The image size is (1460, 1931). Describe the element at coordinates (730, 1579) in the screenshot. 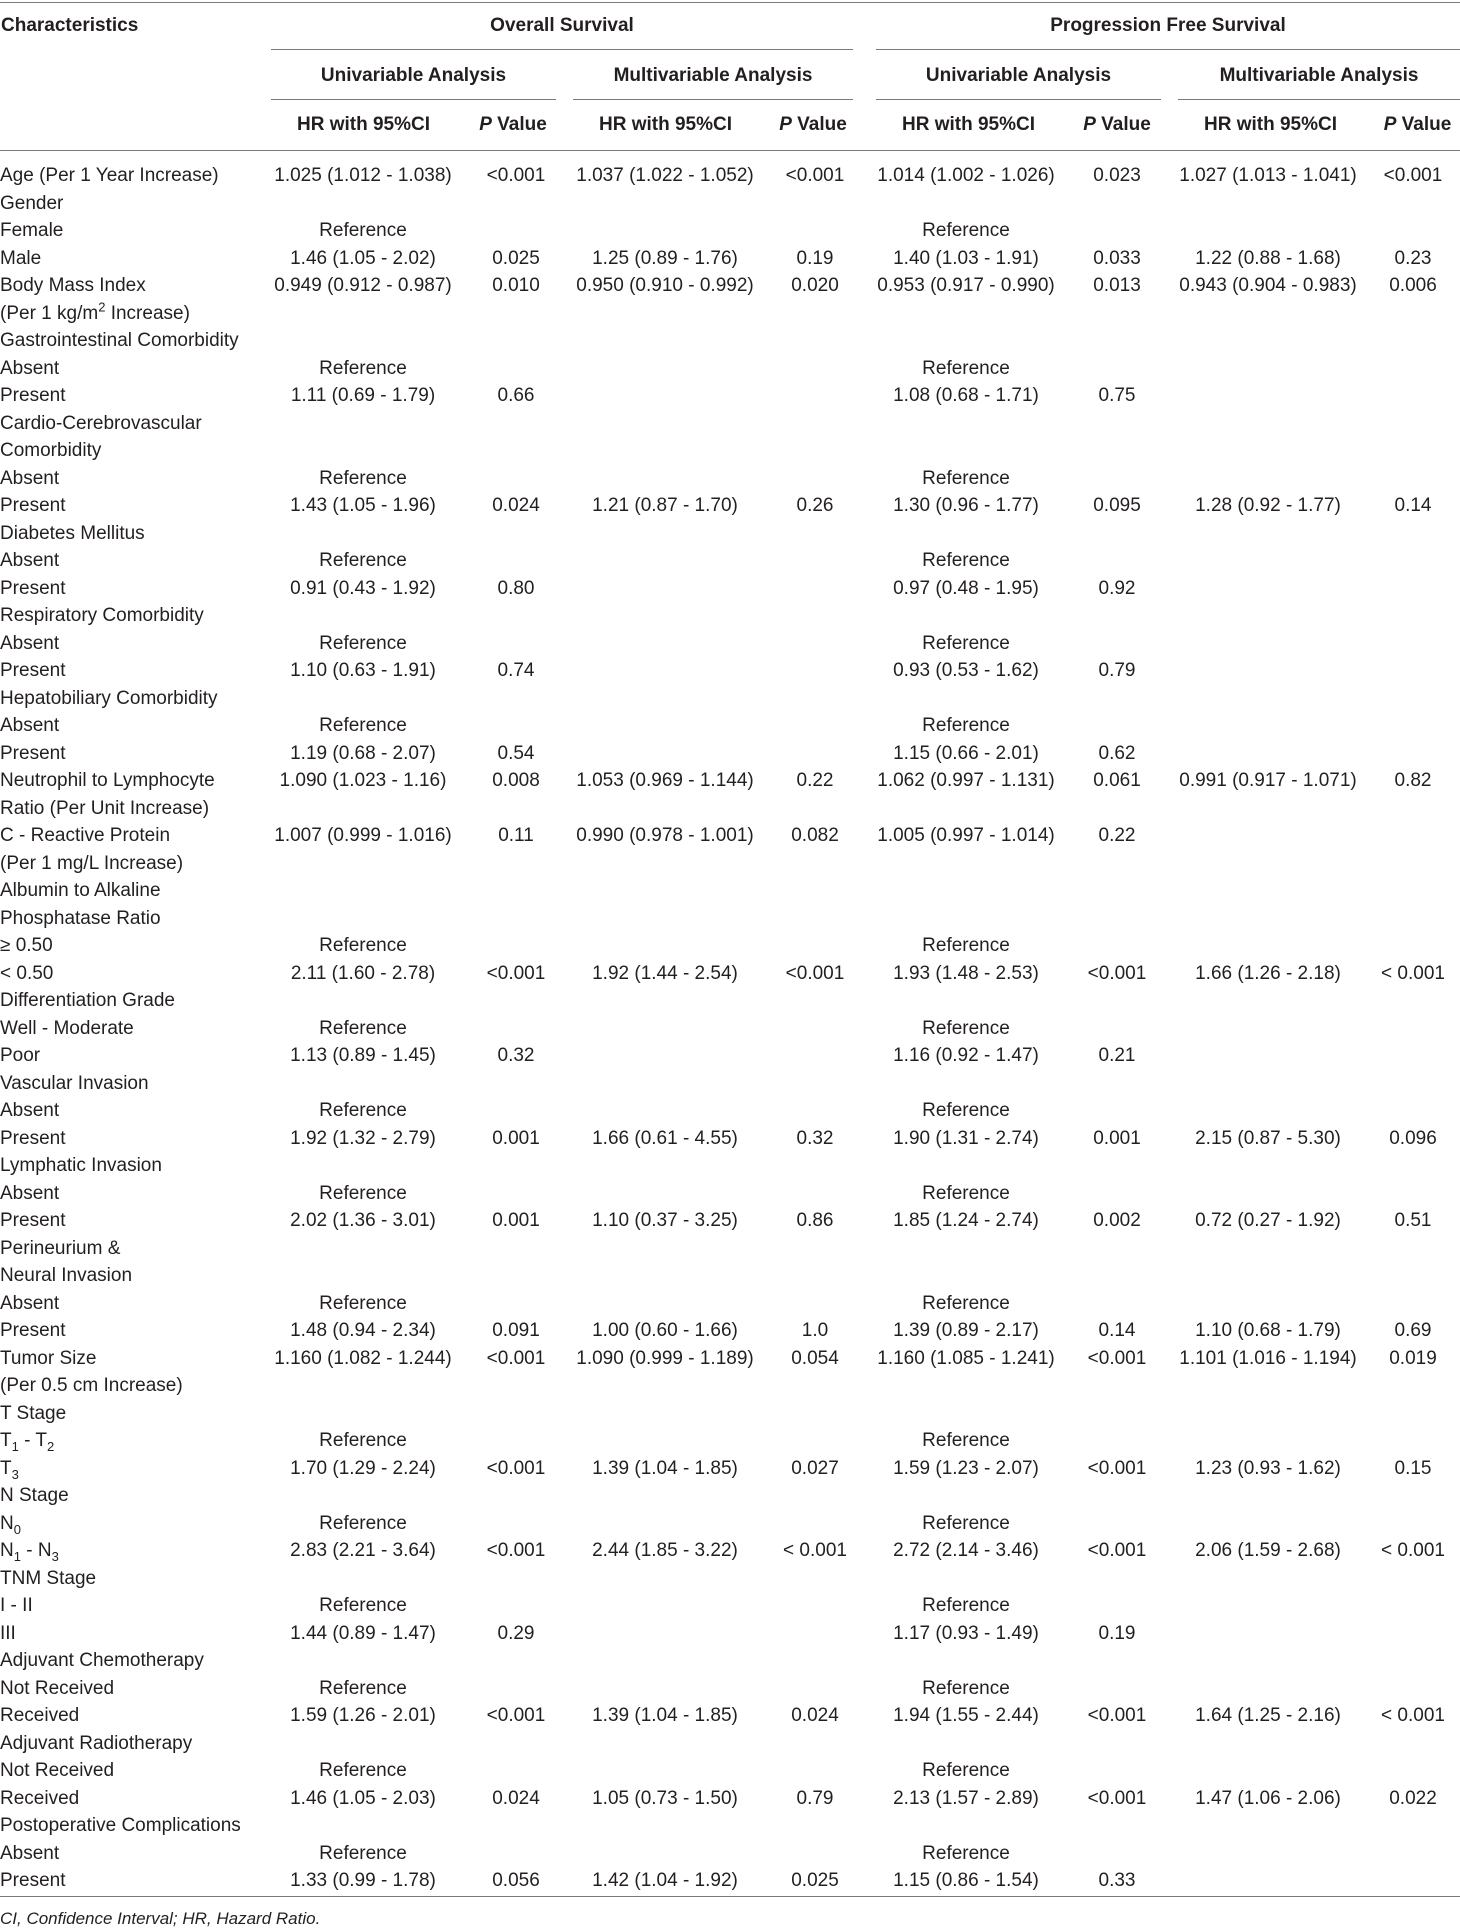

I see `table-row: TNM Stage` at that location.